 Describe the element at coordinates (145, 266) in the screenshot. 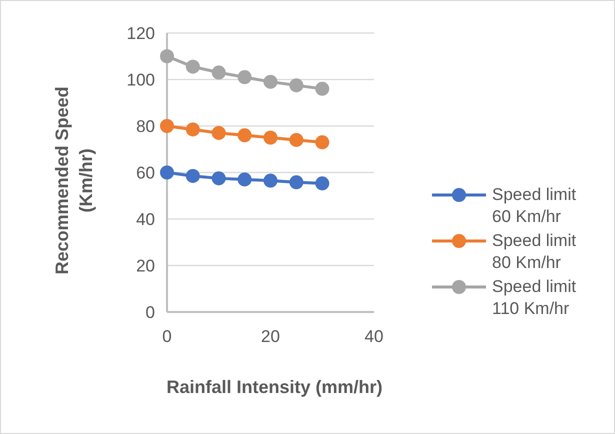

I see `y-tick-label: 20` at that location.